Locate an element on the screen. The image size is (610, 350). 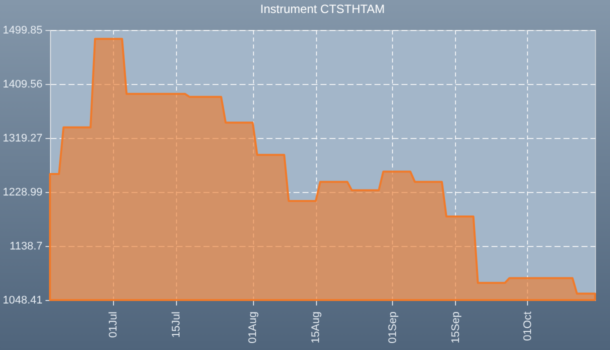
x-tick-label: 15Jul is located at coordinates (176, 325).